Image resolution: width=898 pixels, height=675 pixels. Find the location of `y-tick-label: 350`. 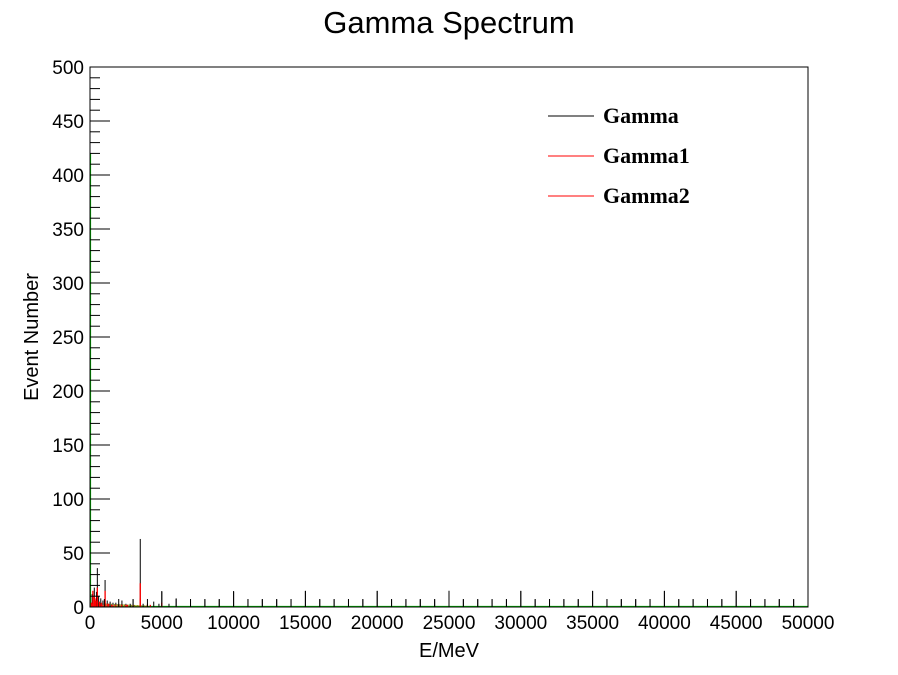

y-tick-label: 350 is located at coordinates (68, 230).